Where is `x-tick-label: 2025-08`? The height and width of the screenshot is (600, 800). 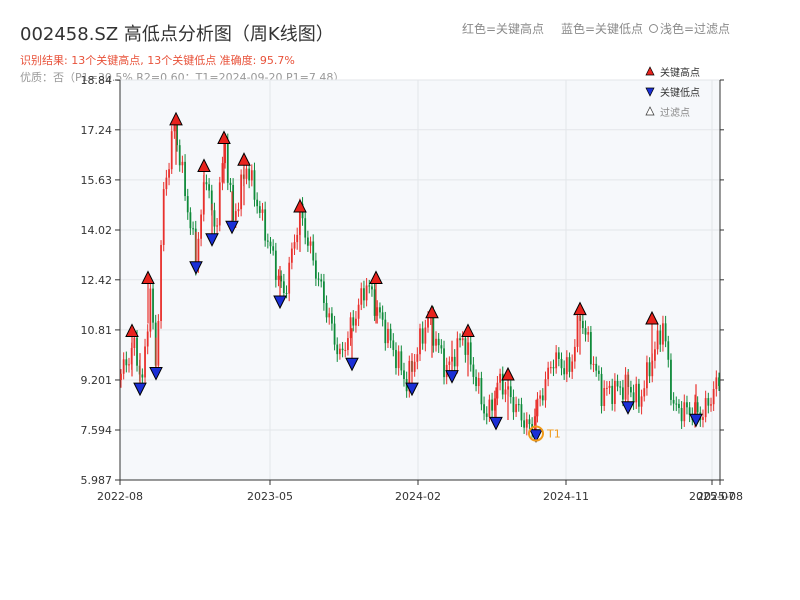
x-tick-label: 2025-08 is located at coordinates (720, 496).